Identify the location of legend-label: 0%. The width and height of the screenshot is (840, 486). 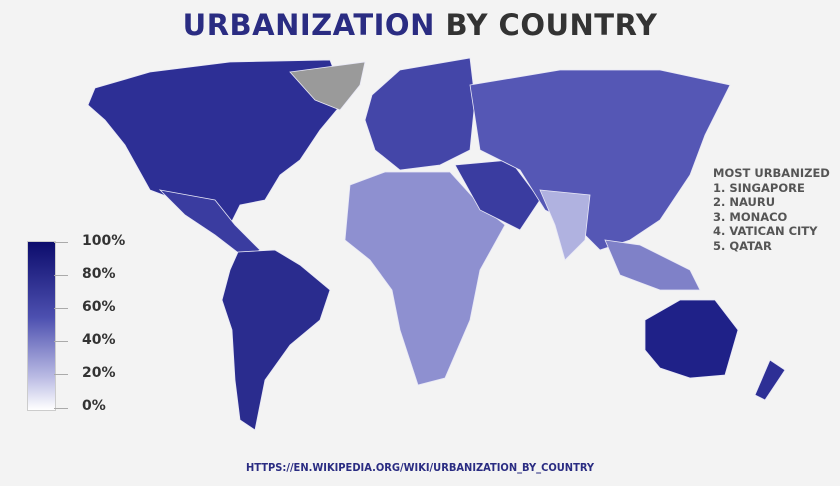
(94, 406).